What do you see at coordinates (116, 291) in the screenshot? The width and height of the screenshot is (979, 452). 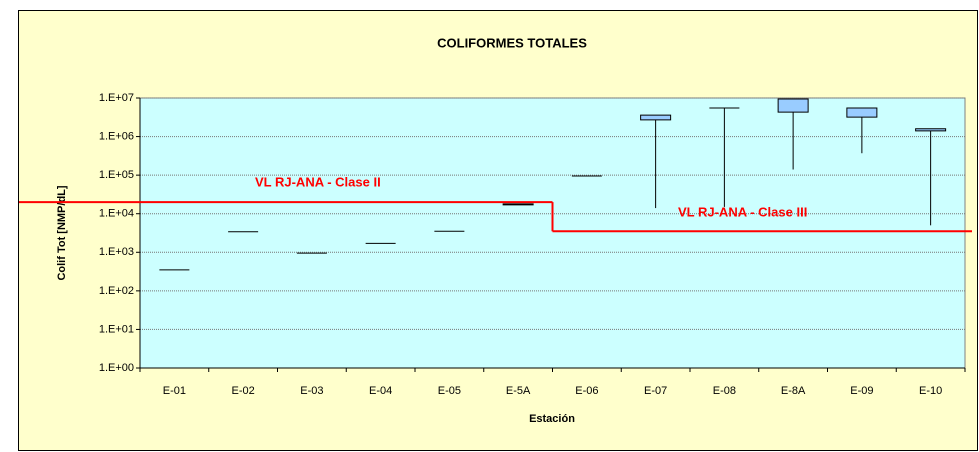 I see `y-tick-label: 1.E+02` at bounding box center [116, 291].